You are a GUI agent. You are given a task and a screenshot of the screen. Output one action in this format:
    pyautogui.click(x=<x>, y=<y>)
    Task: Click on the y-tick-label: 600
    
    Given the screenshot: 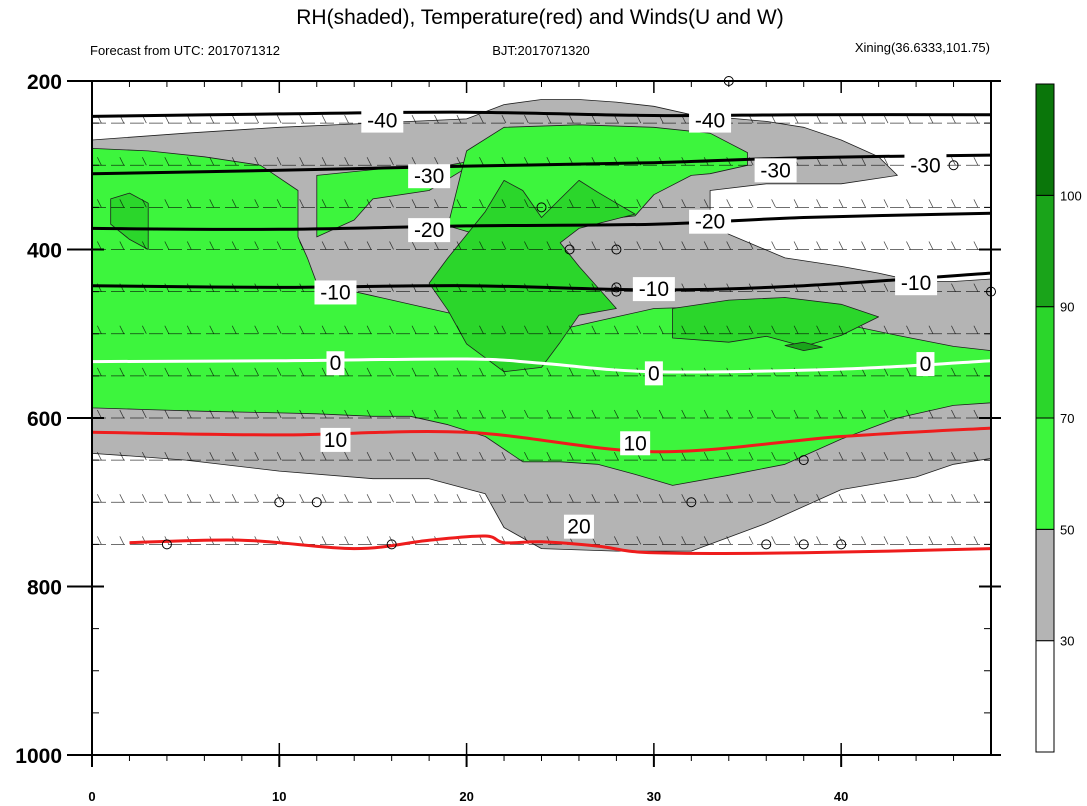 What is the action you would take?
    pyautogui.click(x=44, y=419)
    